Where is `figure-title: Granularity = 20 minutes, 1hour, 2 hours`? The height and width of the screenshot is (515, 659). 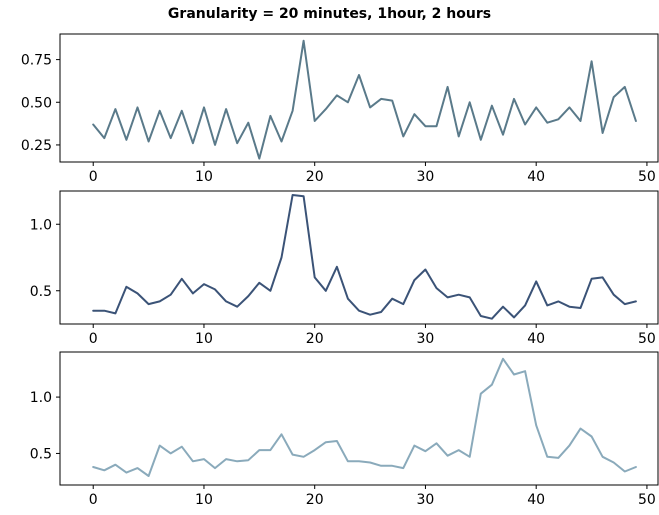
figure-title: Granularity = 20 minutes, 1hour, 2 hours is located at coordinates (329, 14).